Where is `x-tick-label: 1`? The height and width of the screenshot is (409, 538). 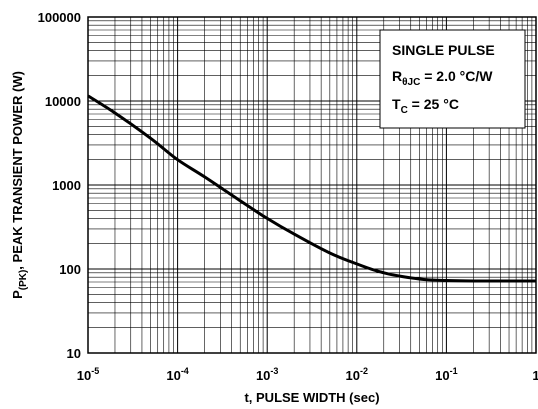
x-tick-label: 1 is located at coordinates (535, 375).